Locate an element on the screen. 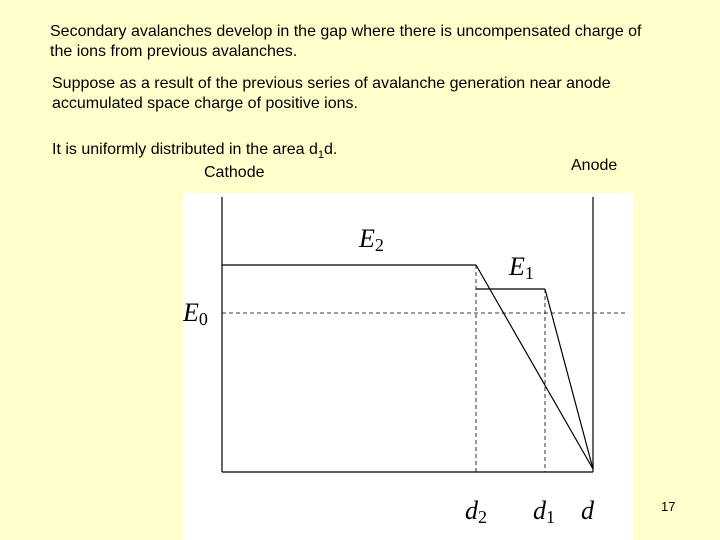  d2-label: d2 is located at coordinates (476, 511).